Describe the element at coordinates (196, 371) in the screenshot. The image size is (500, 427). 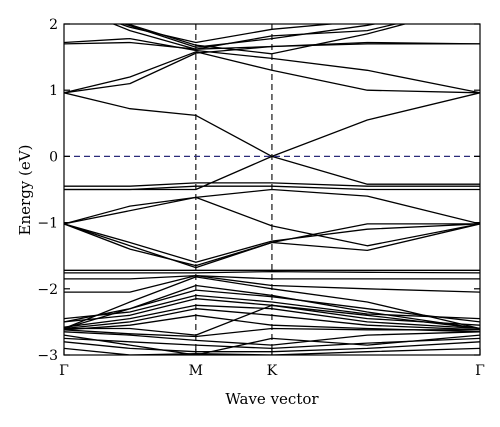
I see `x-tick-label: M` at that location.